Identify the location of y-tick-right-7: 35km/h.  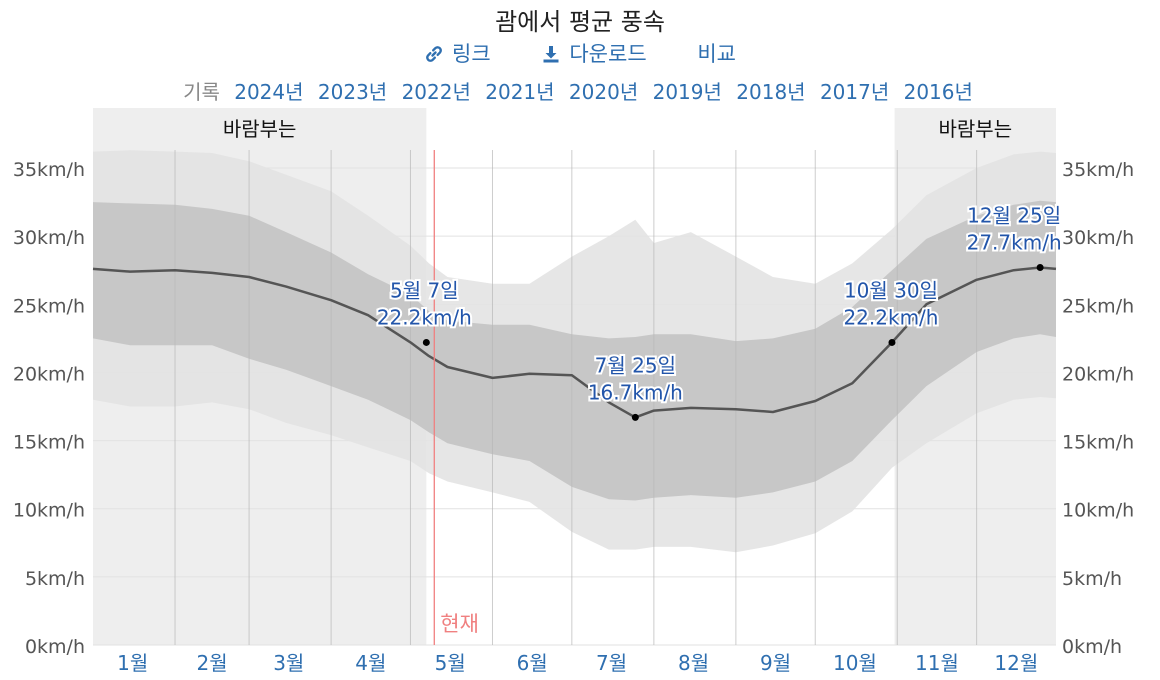
(1098, 170).